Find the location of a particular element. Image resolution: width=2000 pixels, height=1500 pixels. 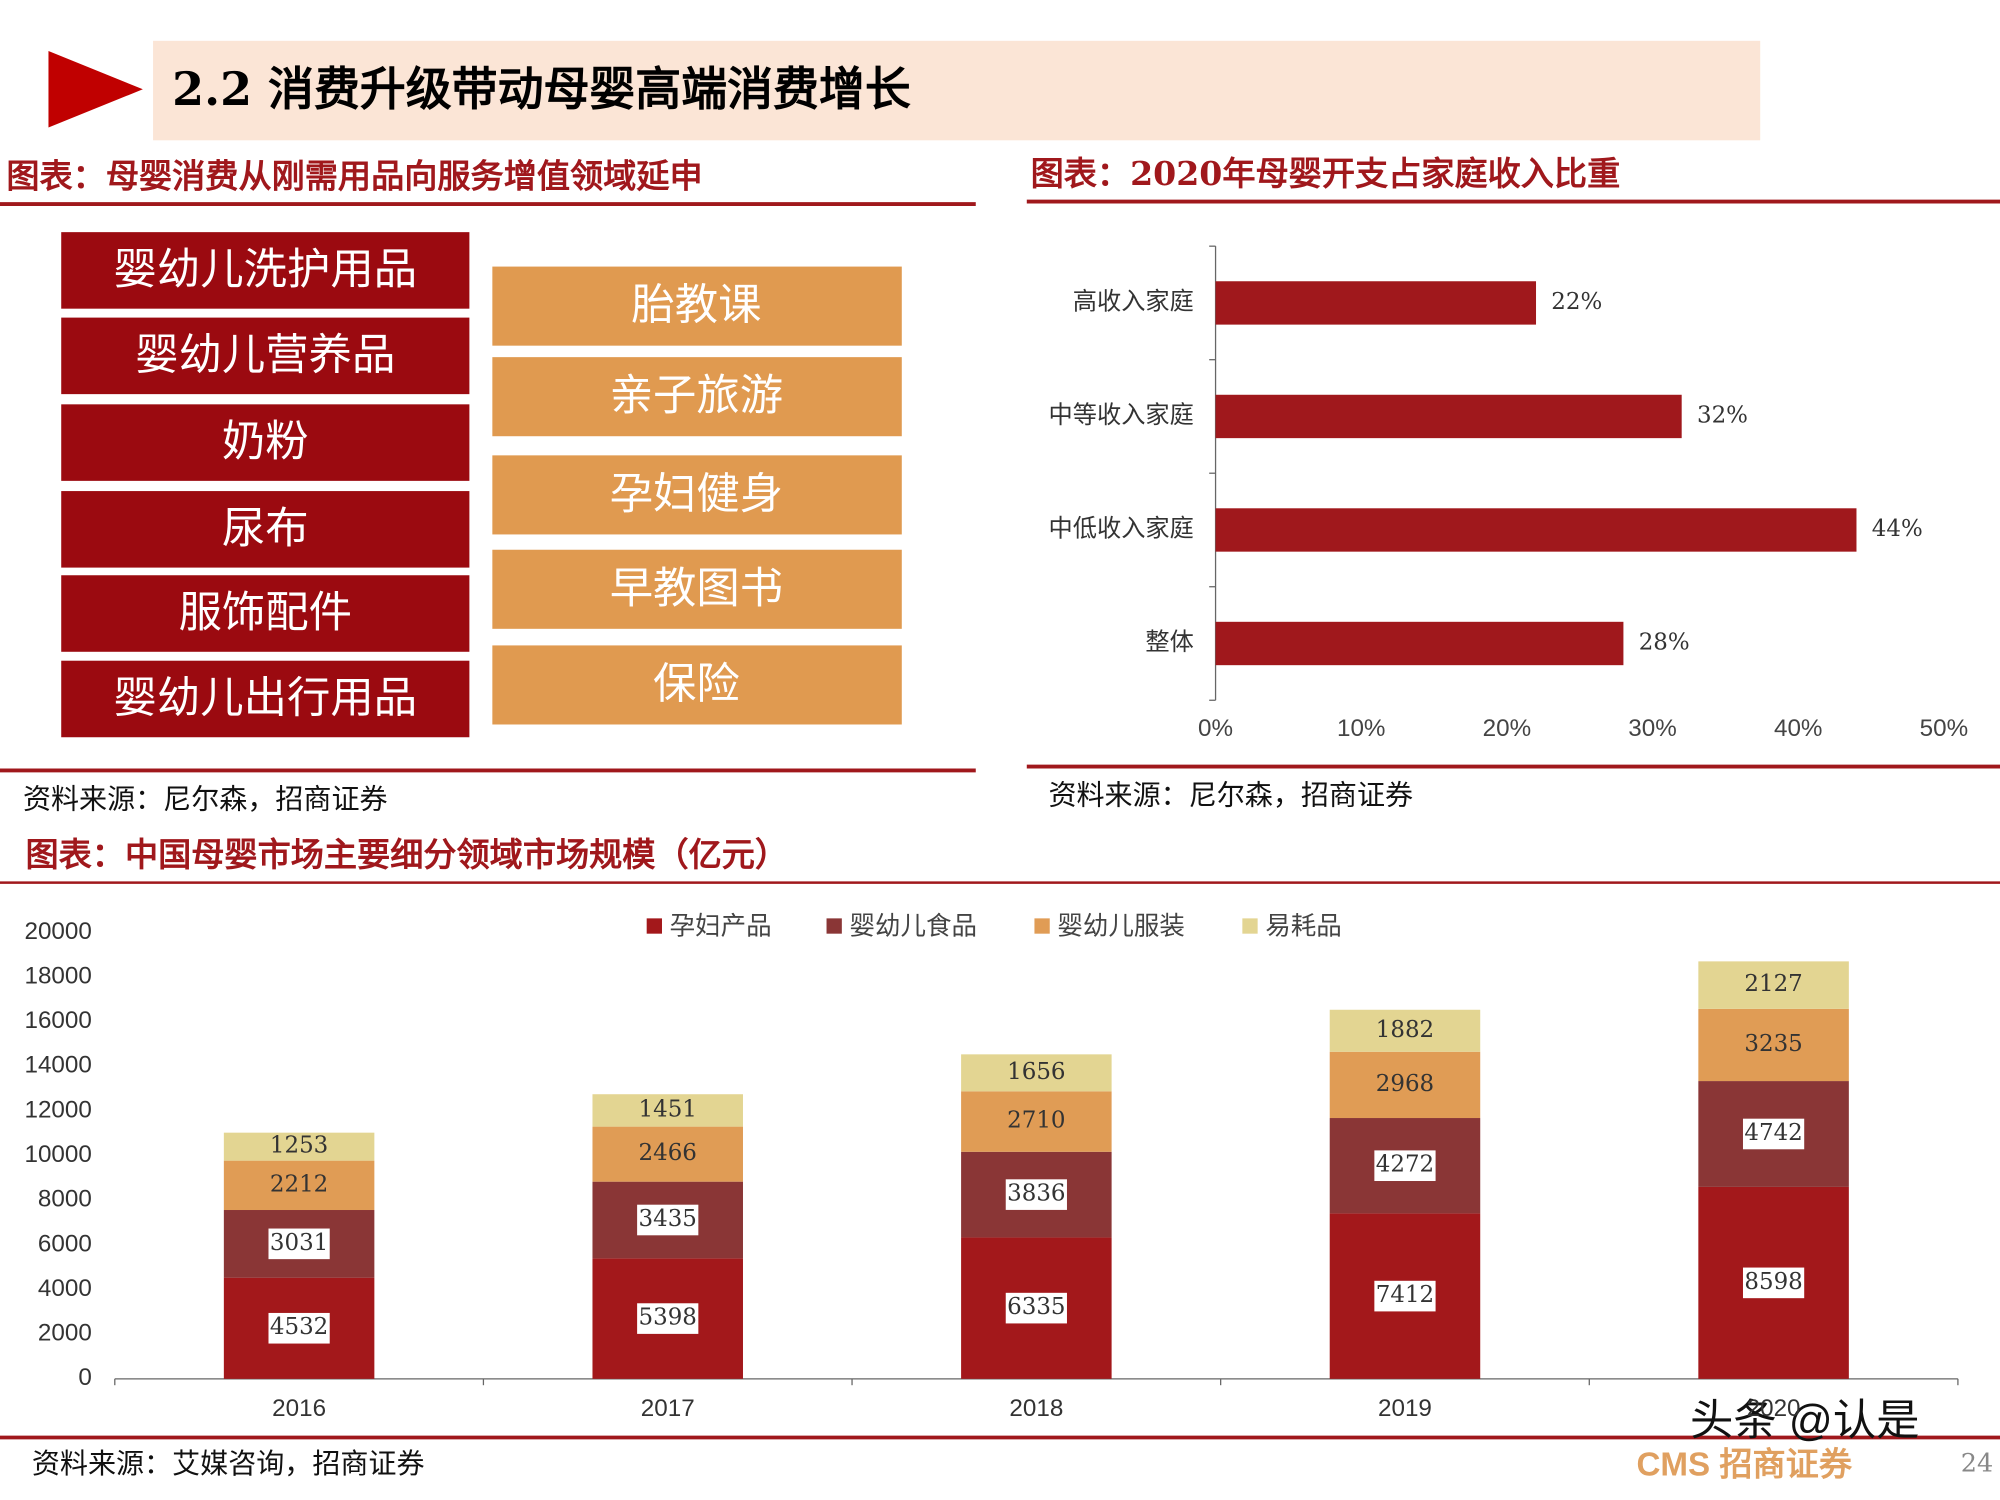

x-tick-label: 2016 is located at coordinates (299, 1408).